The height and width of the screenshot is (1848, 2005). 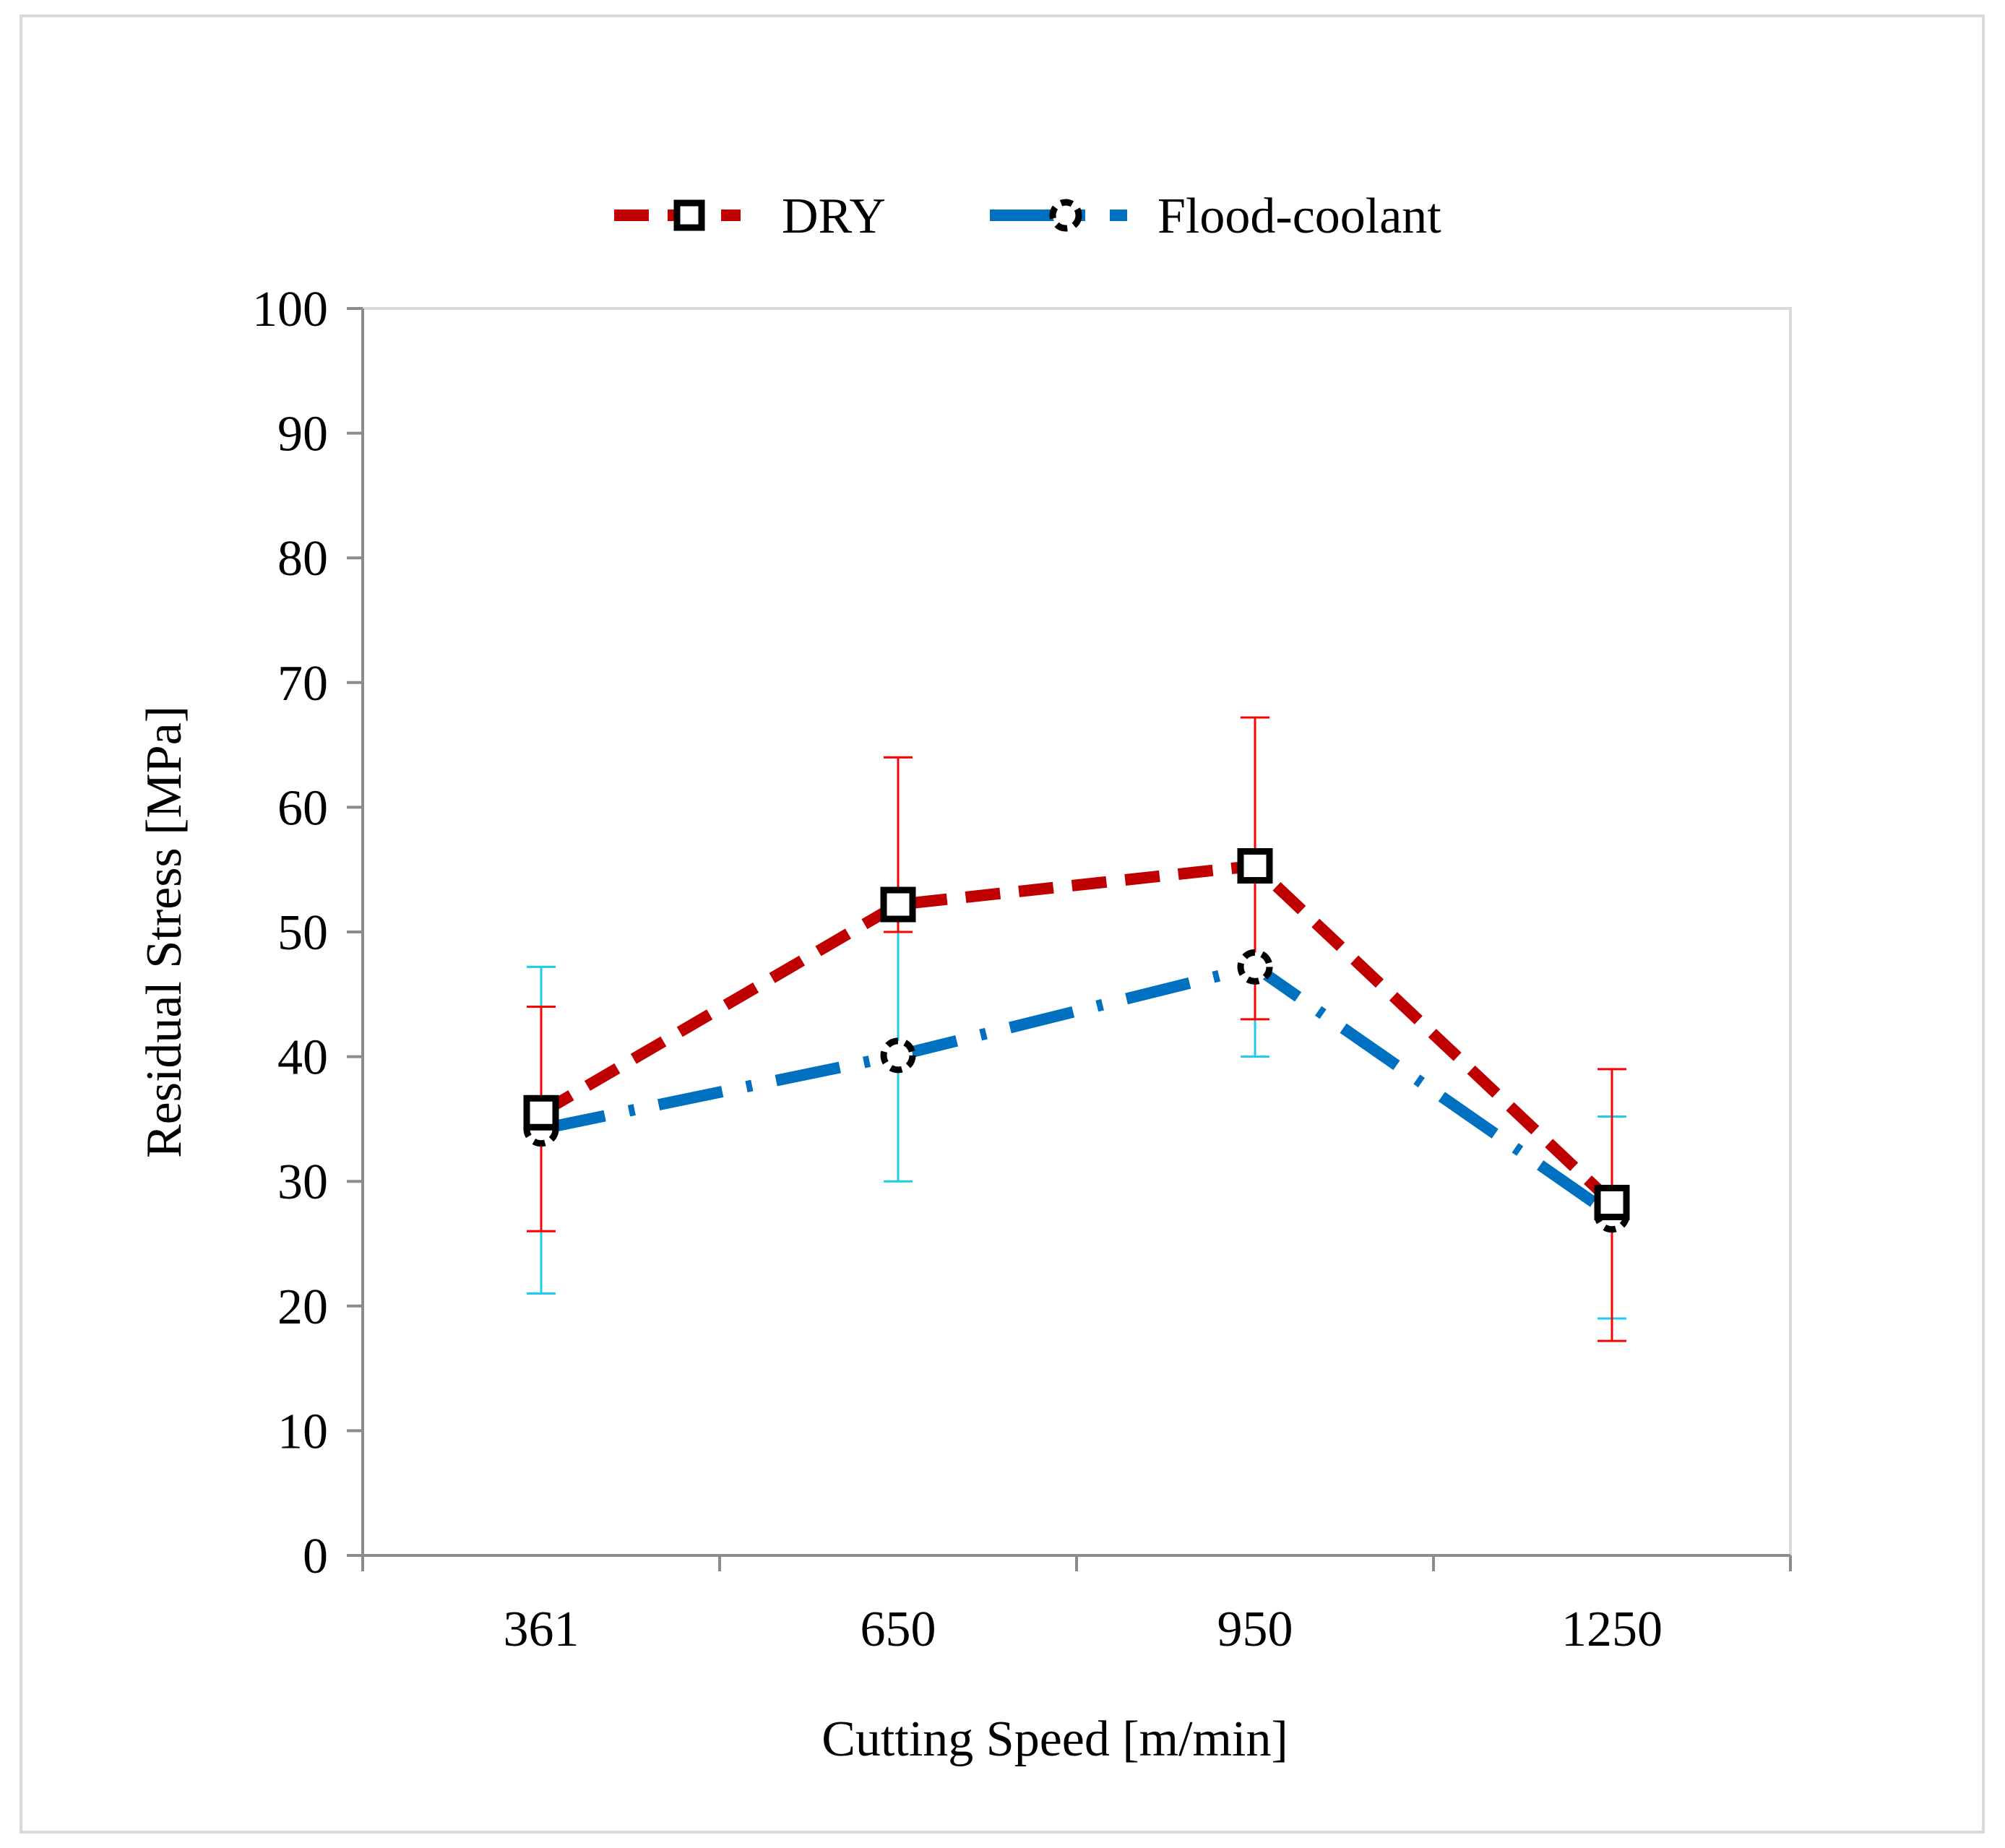 I want to click on y-tick-label: 100, so click(x=290, y=309).